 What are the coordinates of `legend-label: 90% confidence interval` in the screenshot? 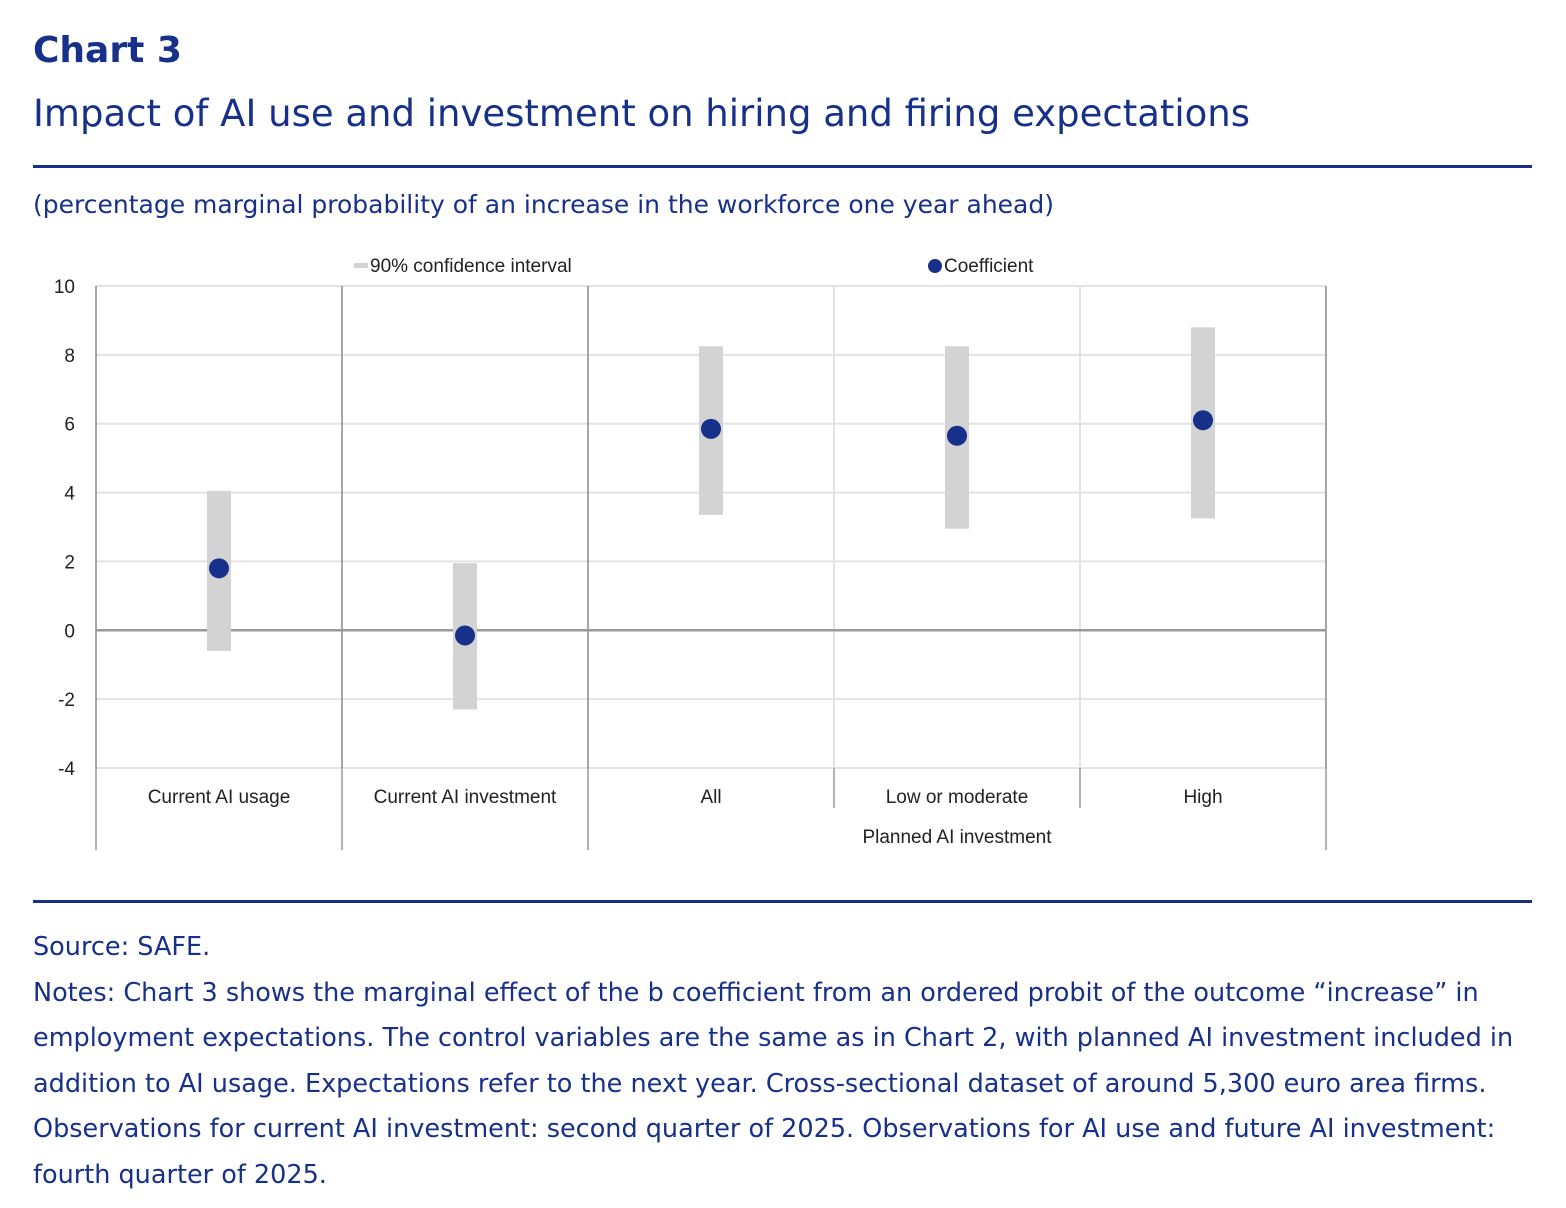 It's located at (471, 266).